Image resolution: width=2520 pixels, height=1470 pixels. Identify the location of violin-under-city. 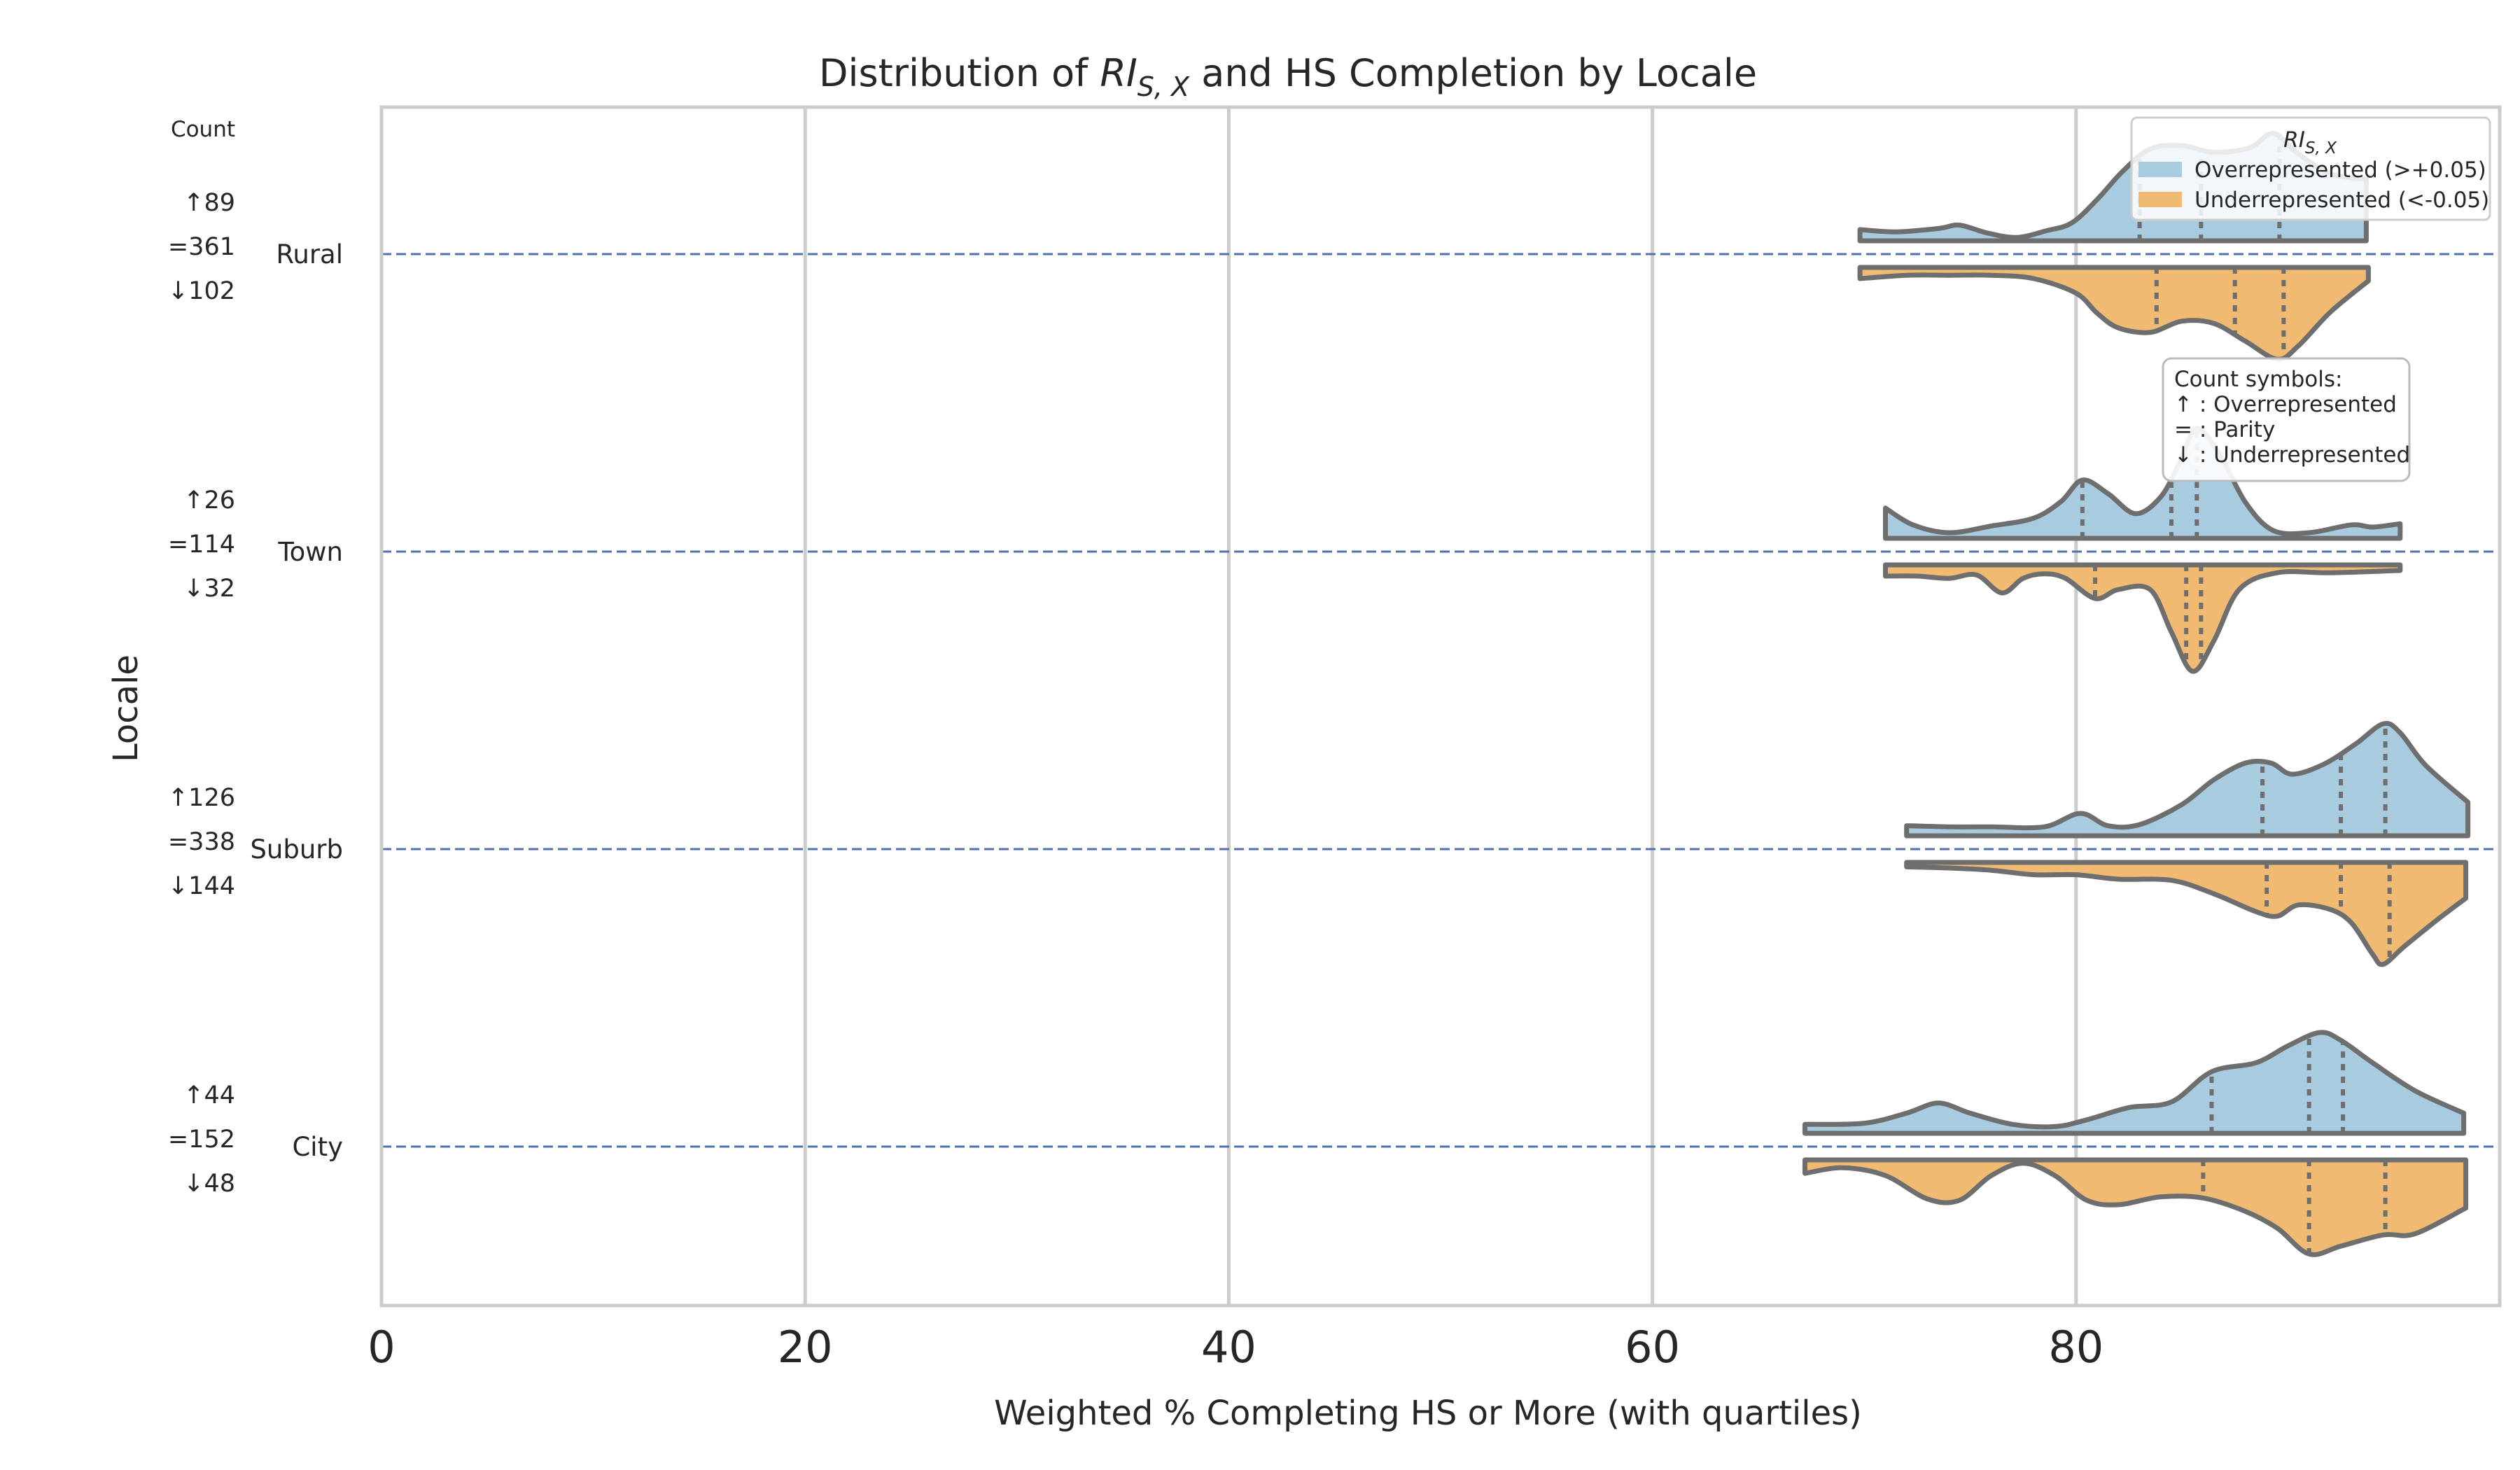
(2135, 1207).